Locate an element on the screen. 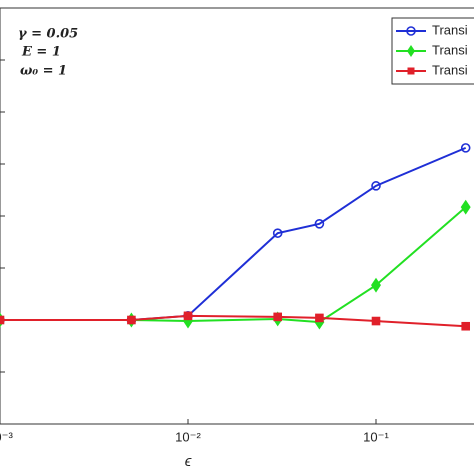 The height and width of the screenshot is (474, 474). annotation: γ = 0.05 is located at coordinates (48, 34).